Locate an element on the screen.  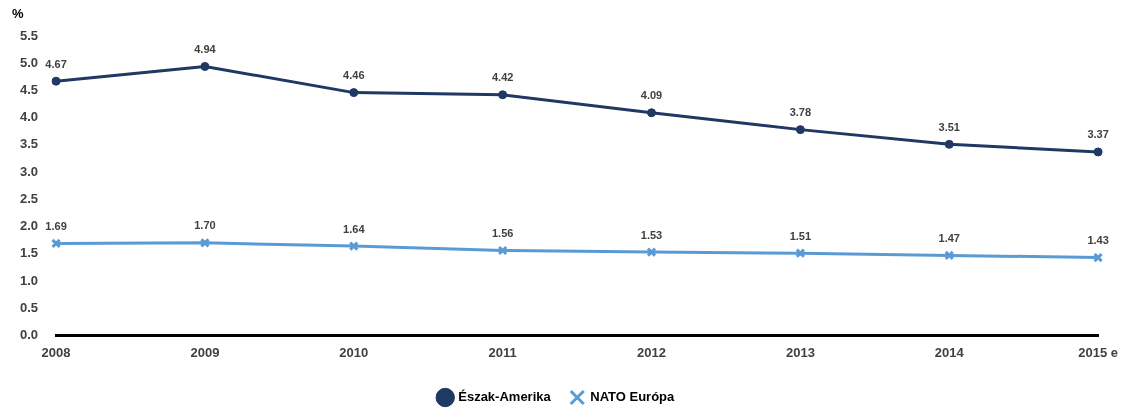
x-tick-label: 2013 is located at coordinates (800, 352).